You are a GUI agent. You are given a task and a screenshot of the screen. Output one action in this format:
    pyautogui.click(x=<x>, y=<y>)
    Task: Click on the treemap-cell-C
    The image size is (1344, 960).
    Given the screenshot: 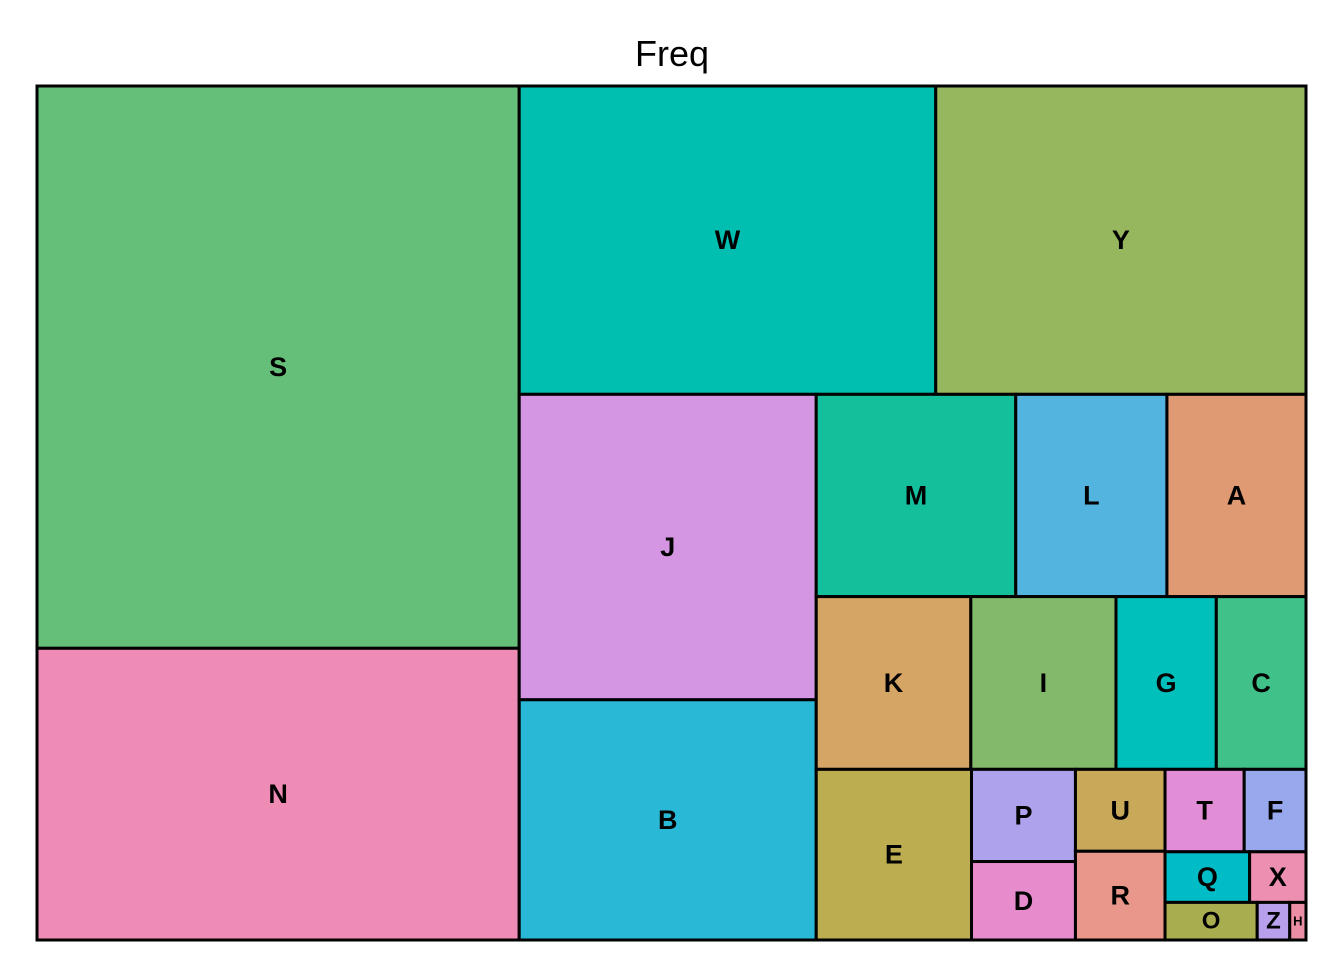 What is the action you would take?
    pyautogui.click(x=1261, y=683)
    